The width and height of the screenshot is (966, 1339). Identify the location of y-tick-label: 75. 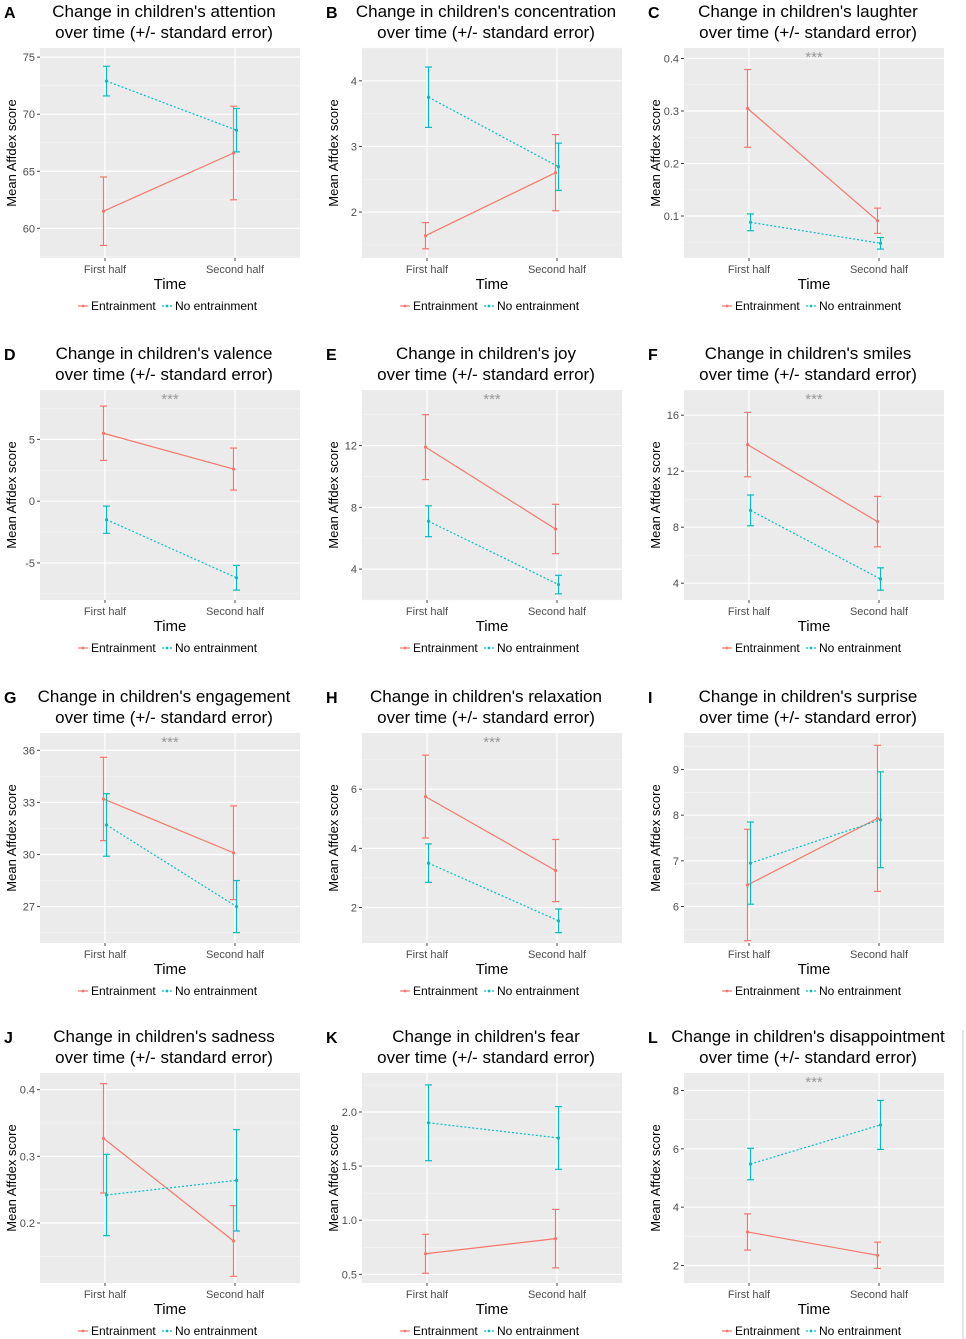
(29, 58).